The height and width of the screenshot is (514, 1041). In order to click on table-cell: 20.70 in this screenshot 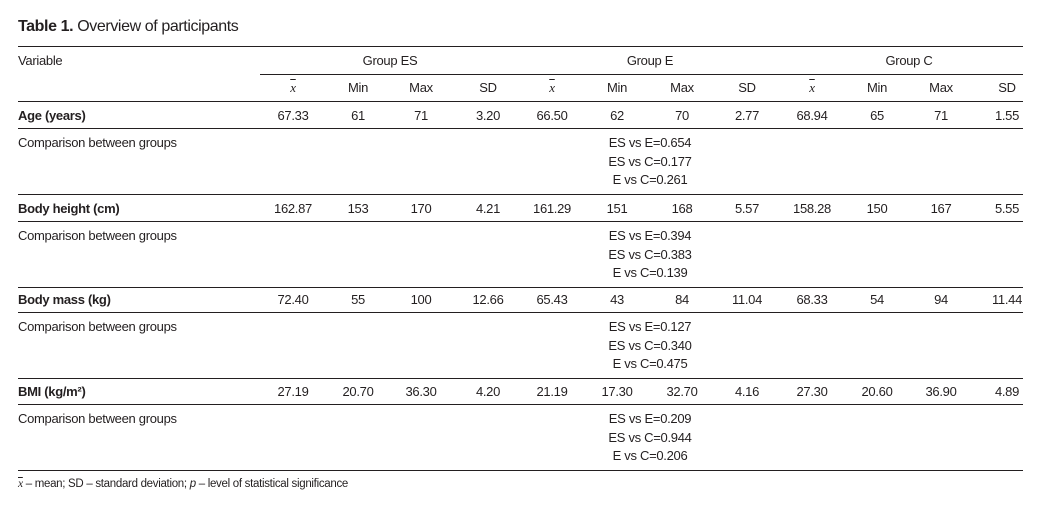, I will do `click(358, 391)`.